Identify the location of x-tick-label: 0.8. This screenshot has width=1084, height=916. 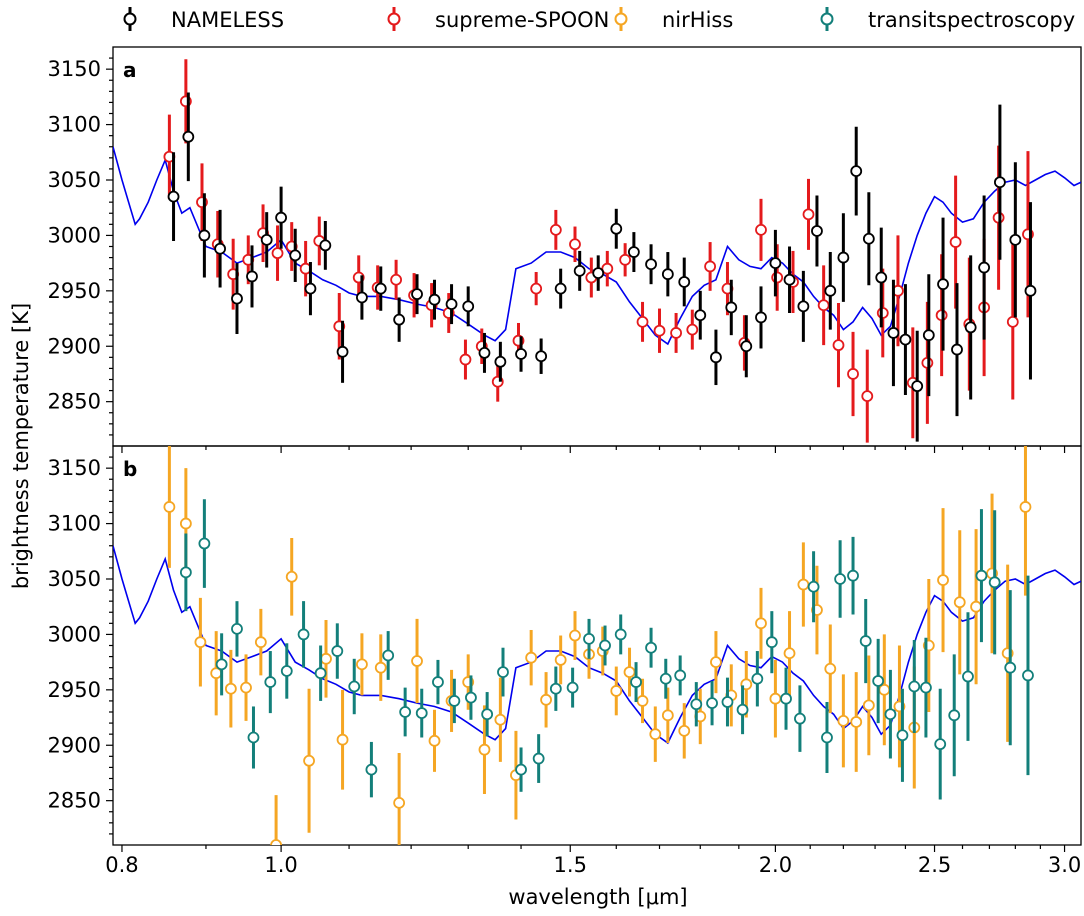
(121, 865).